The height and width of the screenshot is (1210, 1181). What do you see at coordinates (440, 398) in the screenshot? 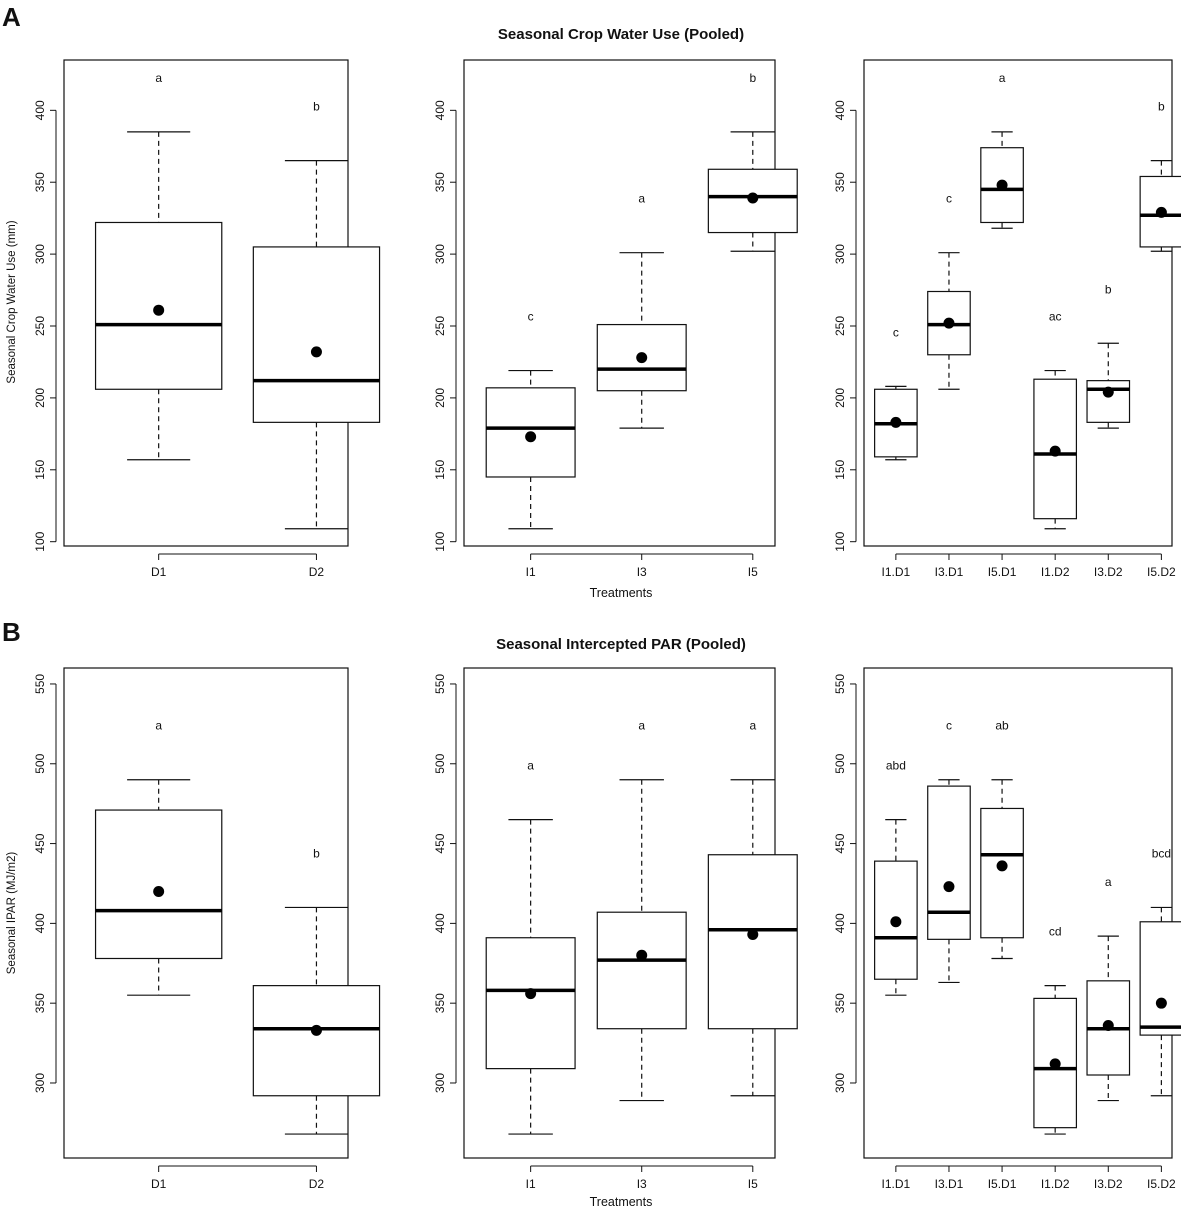
I see `panel-a-plot-2-y-tick-label: 200` at bounding box center [440, 398].